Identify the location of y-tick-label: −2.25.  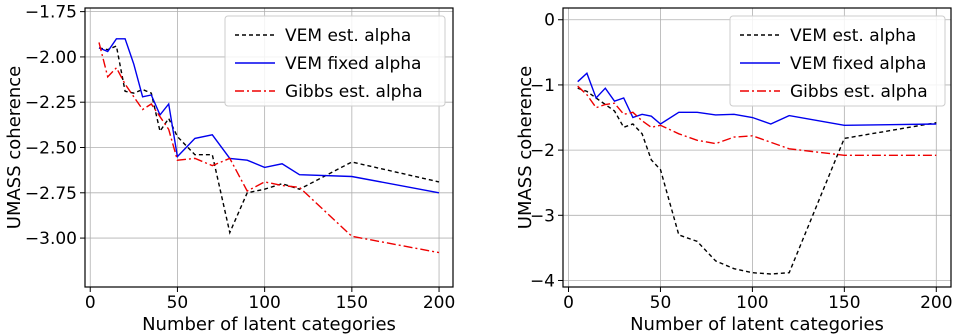
(51, 103).